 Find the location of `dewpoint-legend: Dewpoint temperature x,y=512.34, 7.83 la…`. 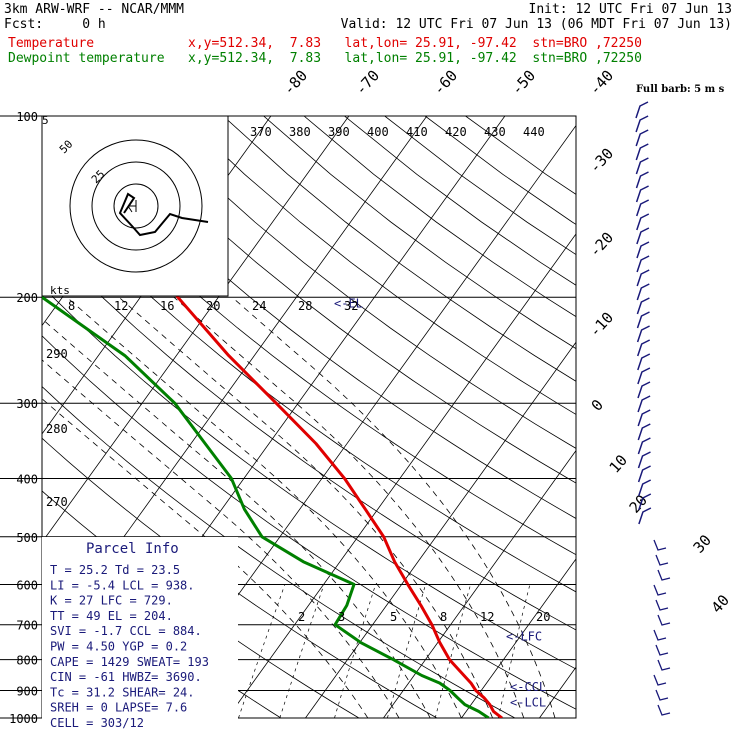

dewpoint-legend: Dewpoint temperature x,y=512.34, 7.83 la… is located at coordinates (325, 58).